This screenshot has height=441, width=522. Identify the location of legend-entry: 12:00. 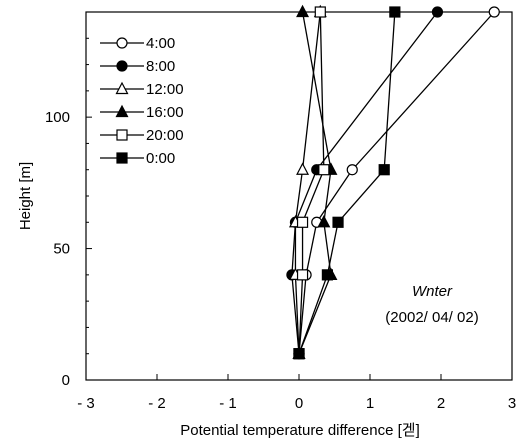
(142, 89).